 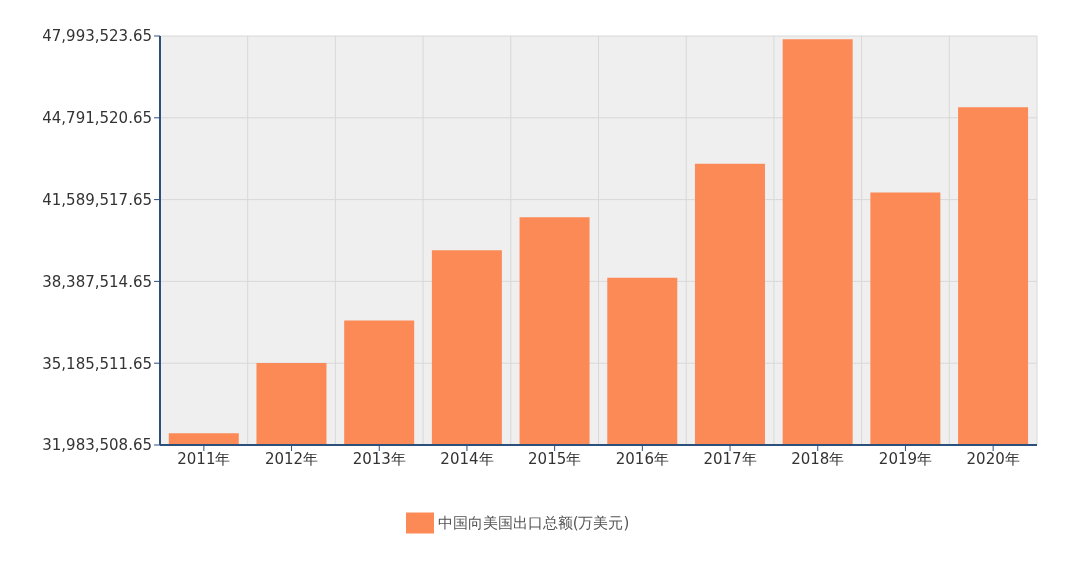 I want to click on x-tick-label: 2017年, so click(x=730, y=458).